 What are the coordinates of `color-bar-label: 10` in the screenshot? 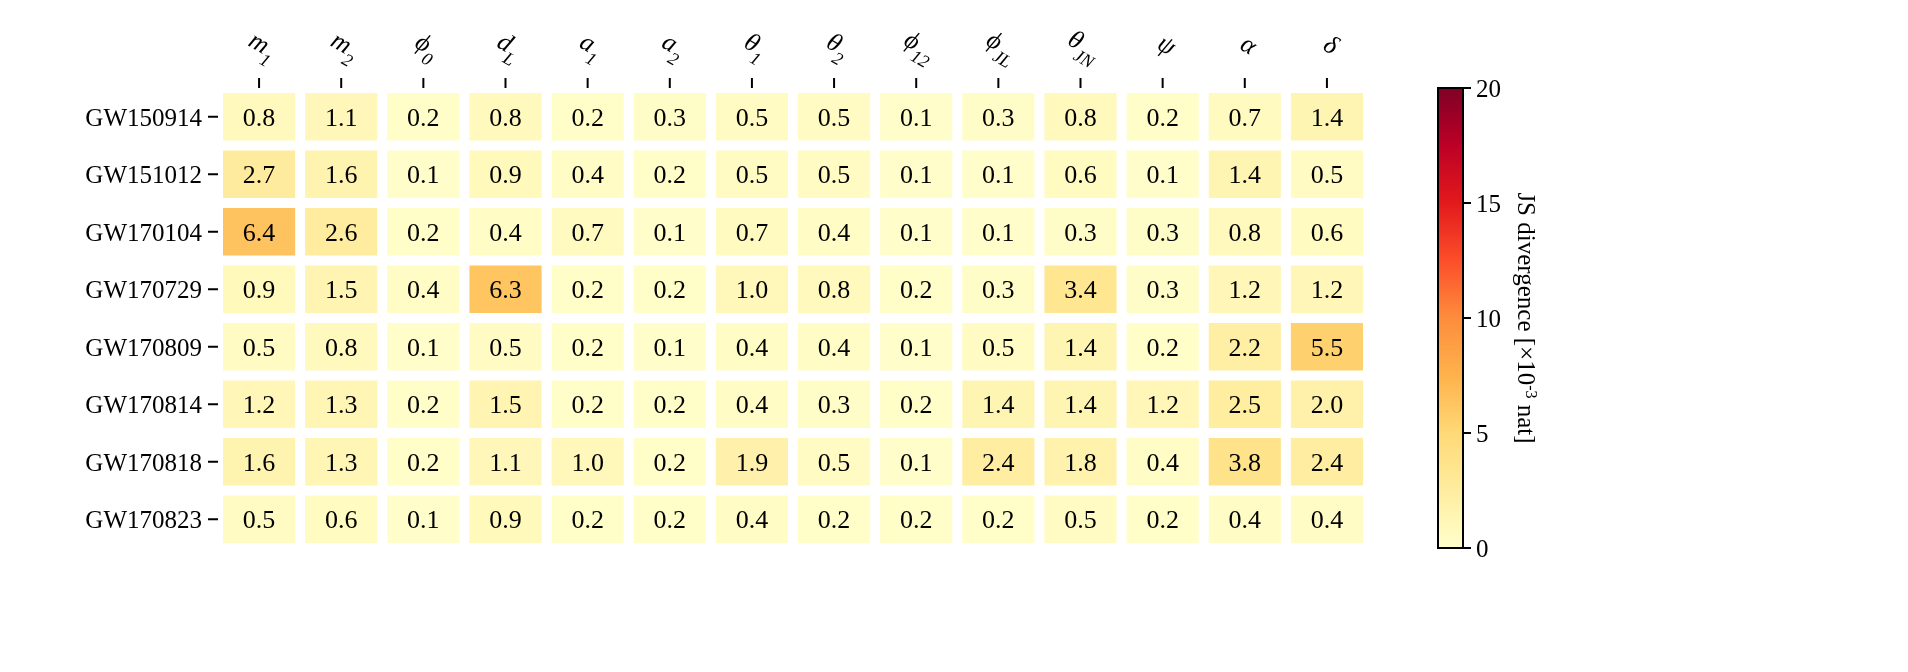 It's located at (1488, 318).